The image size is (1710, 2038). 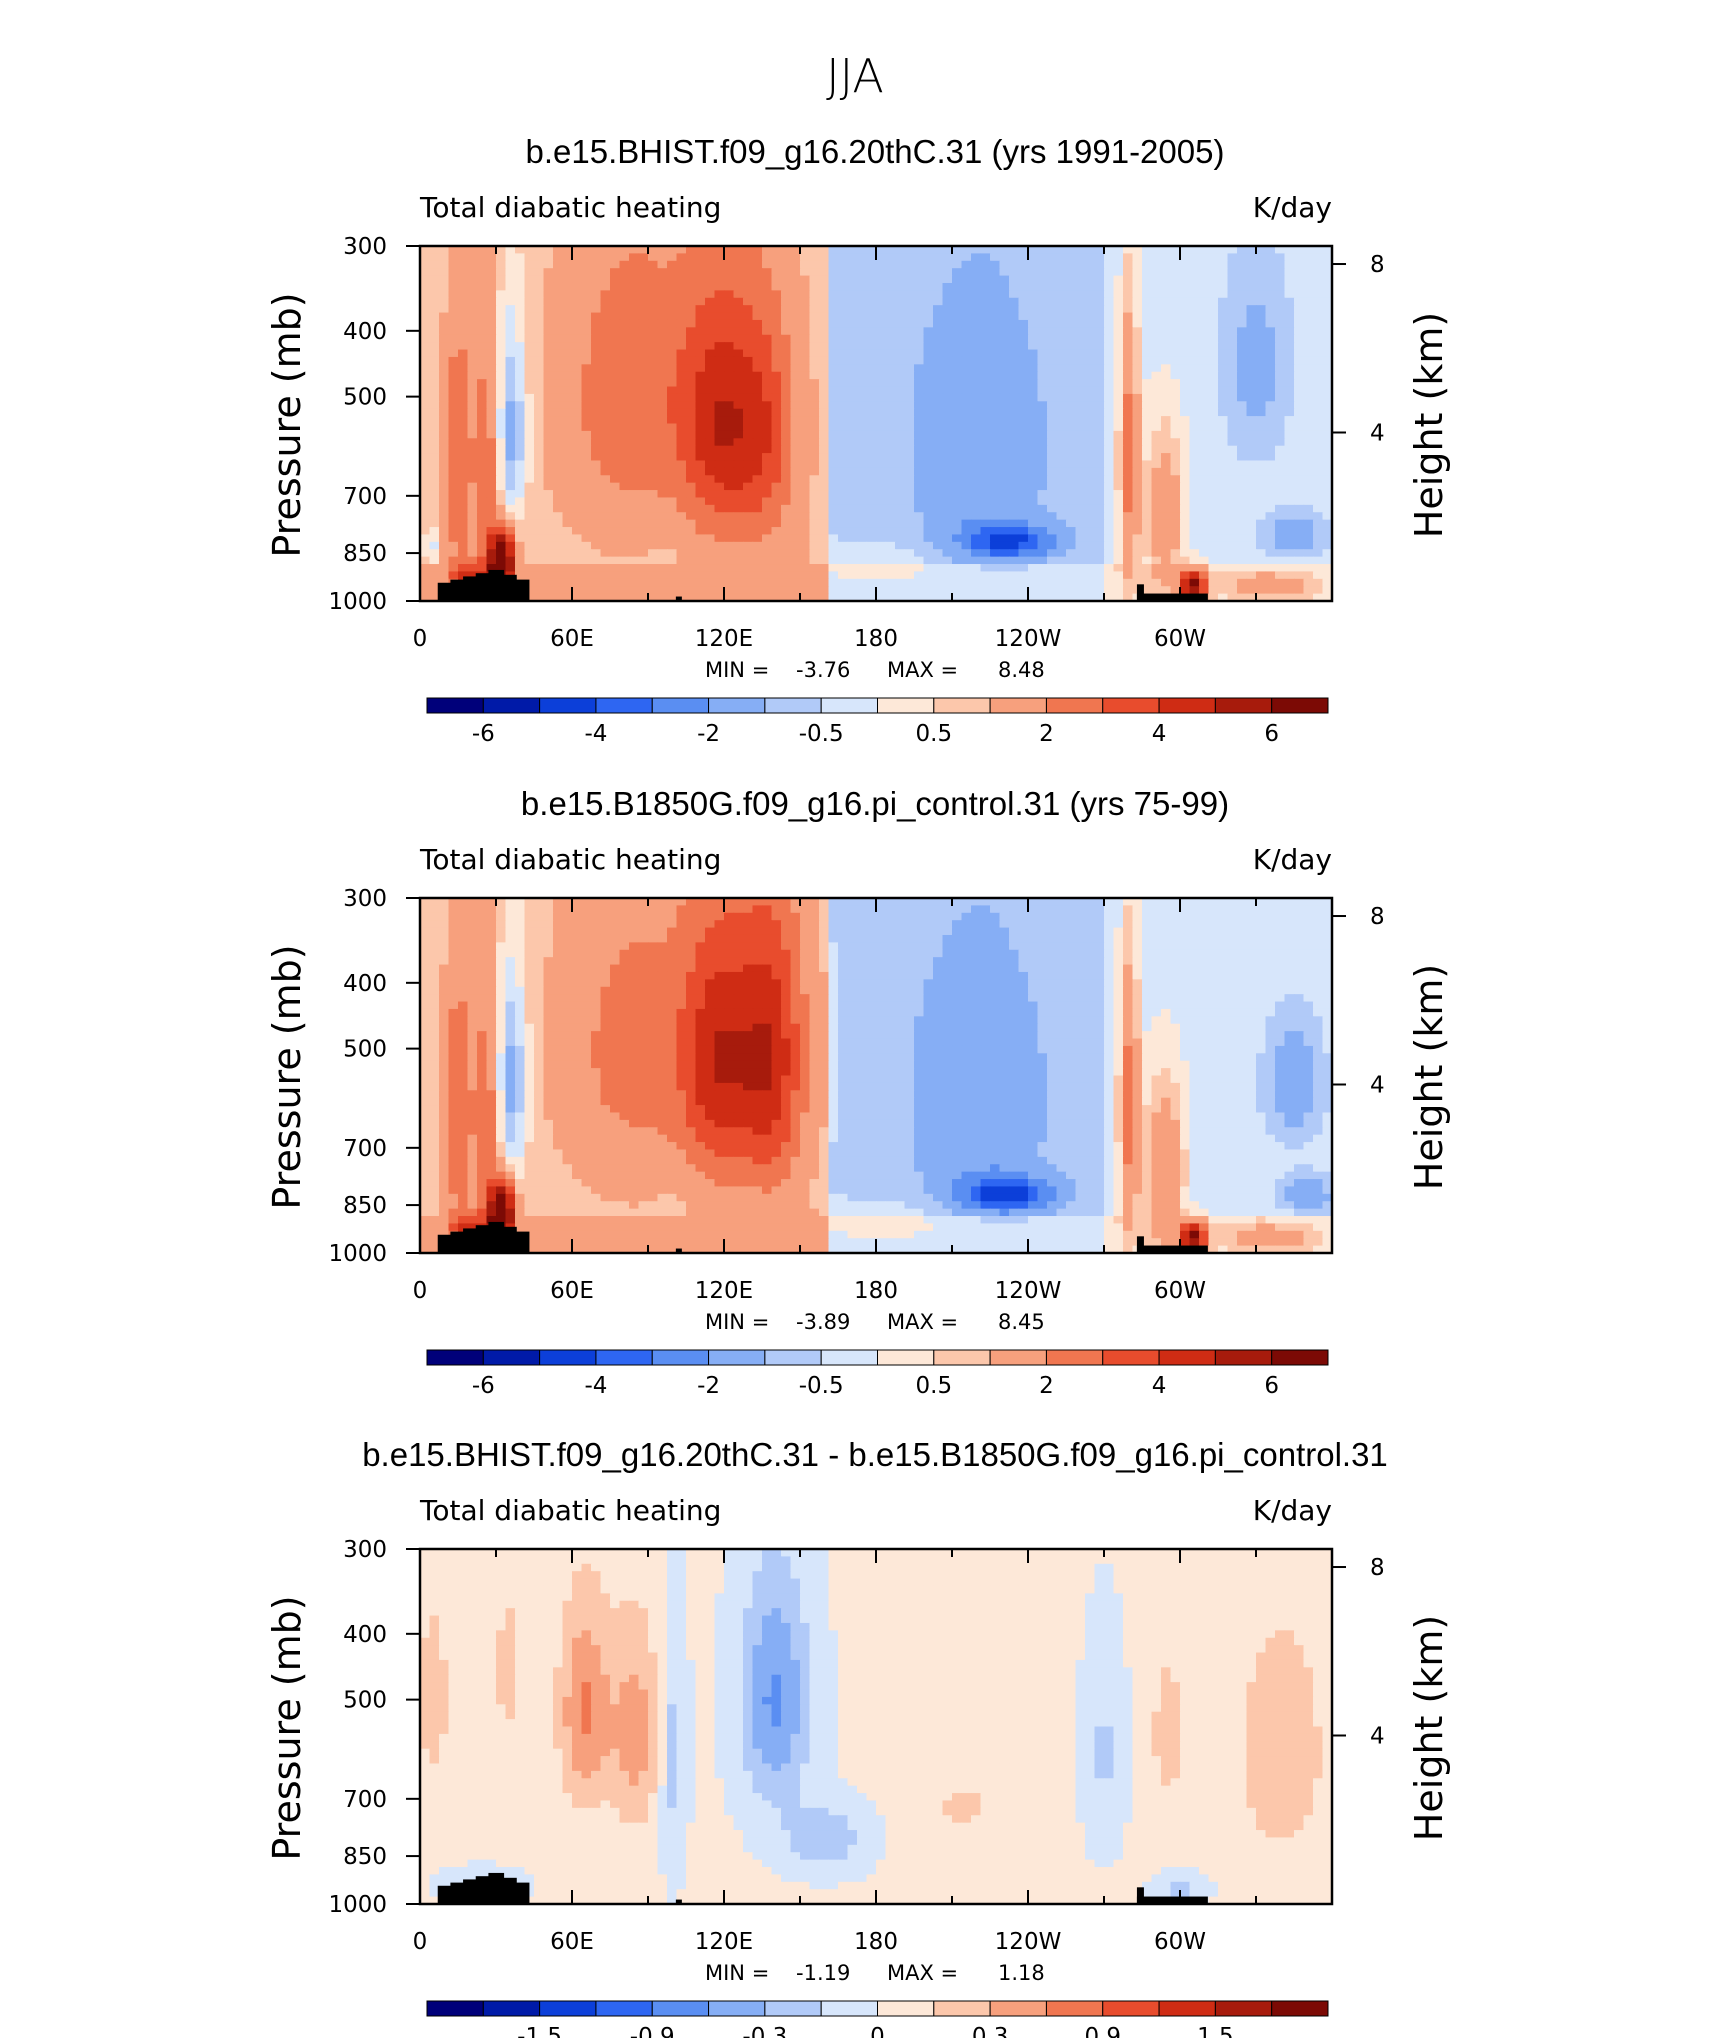 I want to click on colorbar-label: 4, so click(x=1159, y=734).